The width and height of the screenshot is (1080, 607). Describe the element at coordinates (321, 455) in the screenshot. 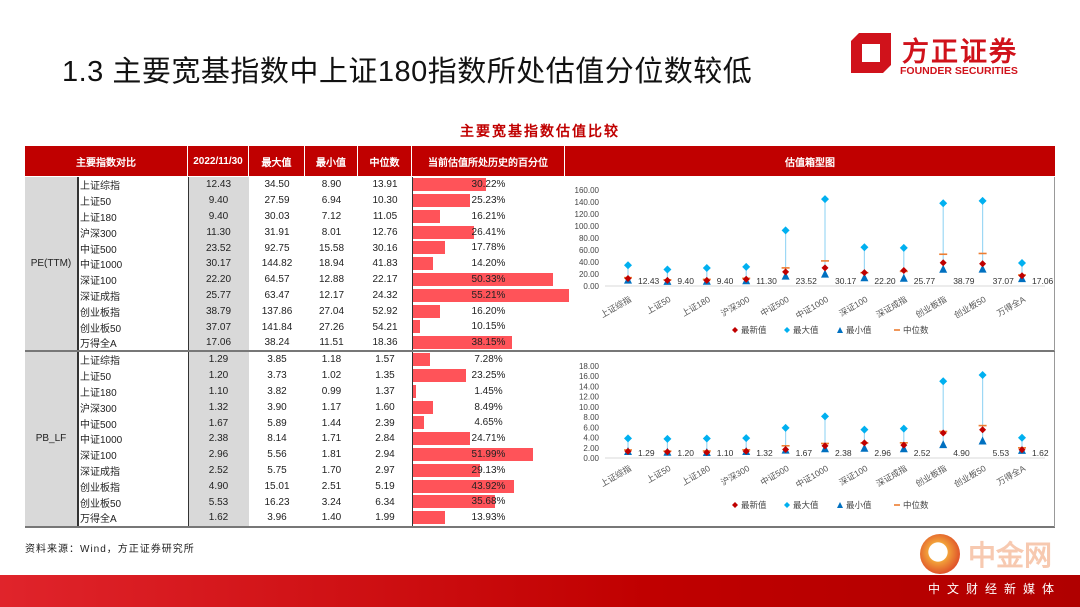

I see `table-row: 深证100 2.96 5.56 1.81 2.94 51.99%` at that location.